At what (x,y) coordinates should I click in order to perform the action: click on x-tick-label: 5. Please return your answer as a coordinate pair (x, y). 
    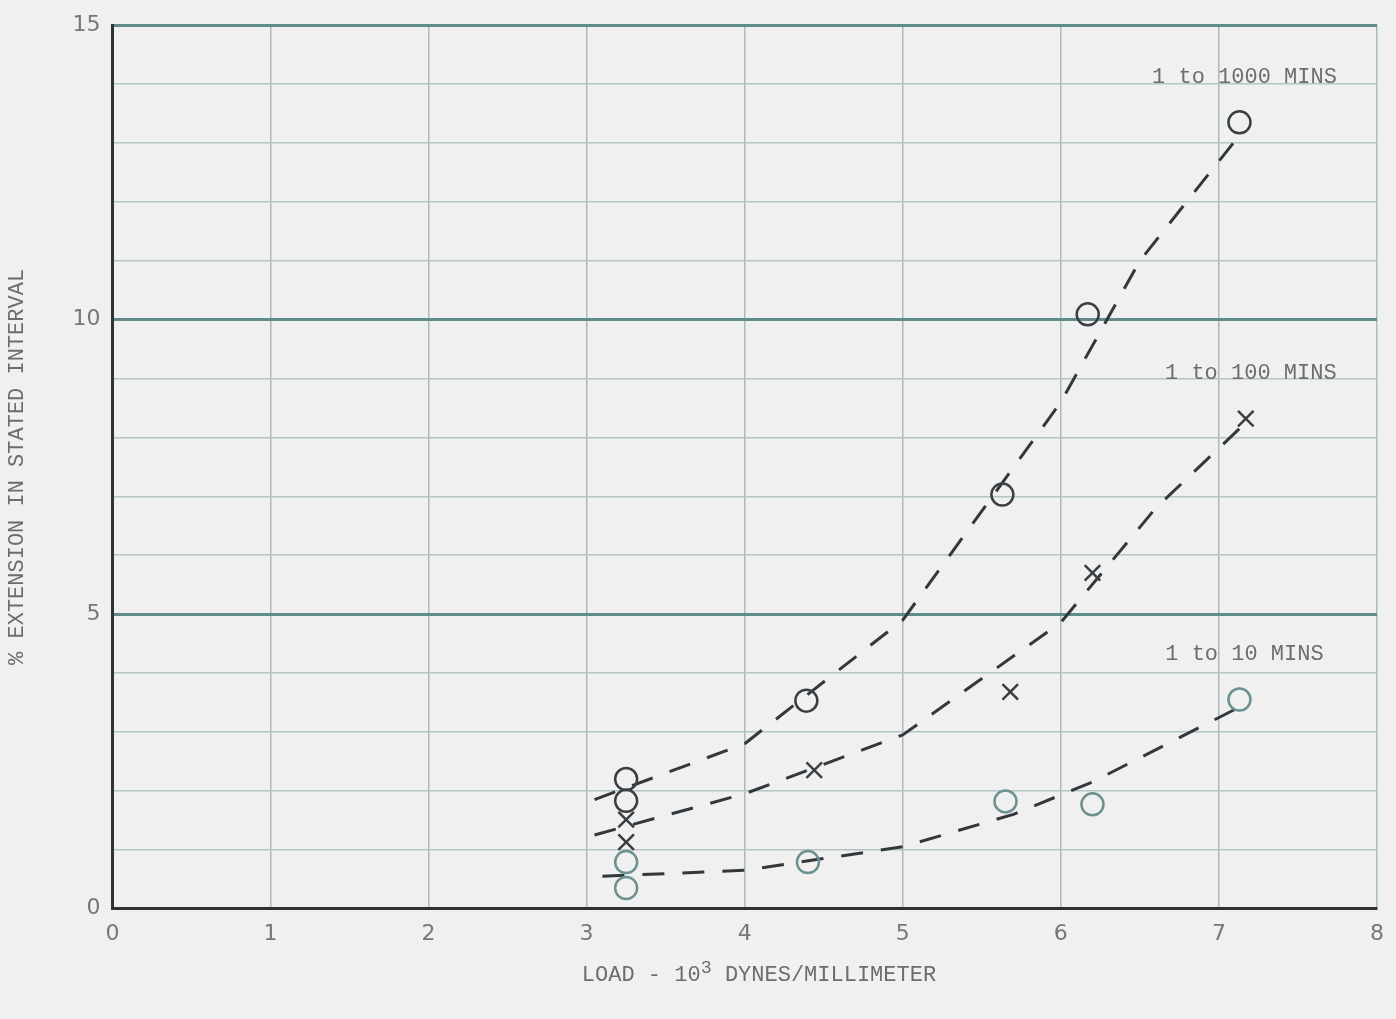
    Looking at the image, I should click on (902, 932).